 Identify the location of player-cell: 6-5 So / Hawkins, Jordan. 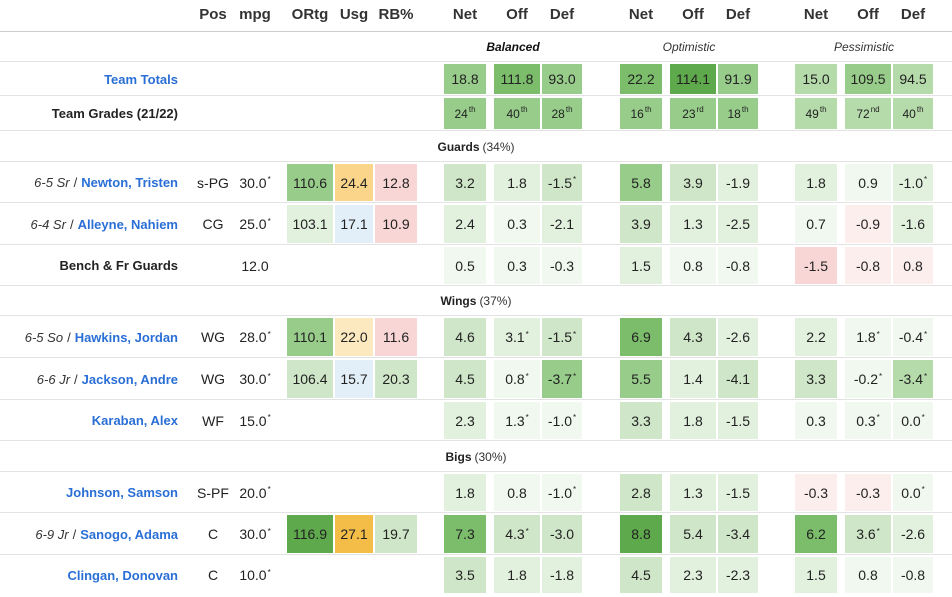
(89, 337).